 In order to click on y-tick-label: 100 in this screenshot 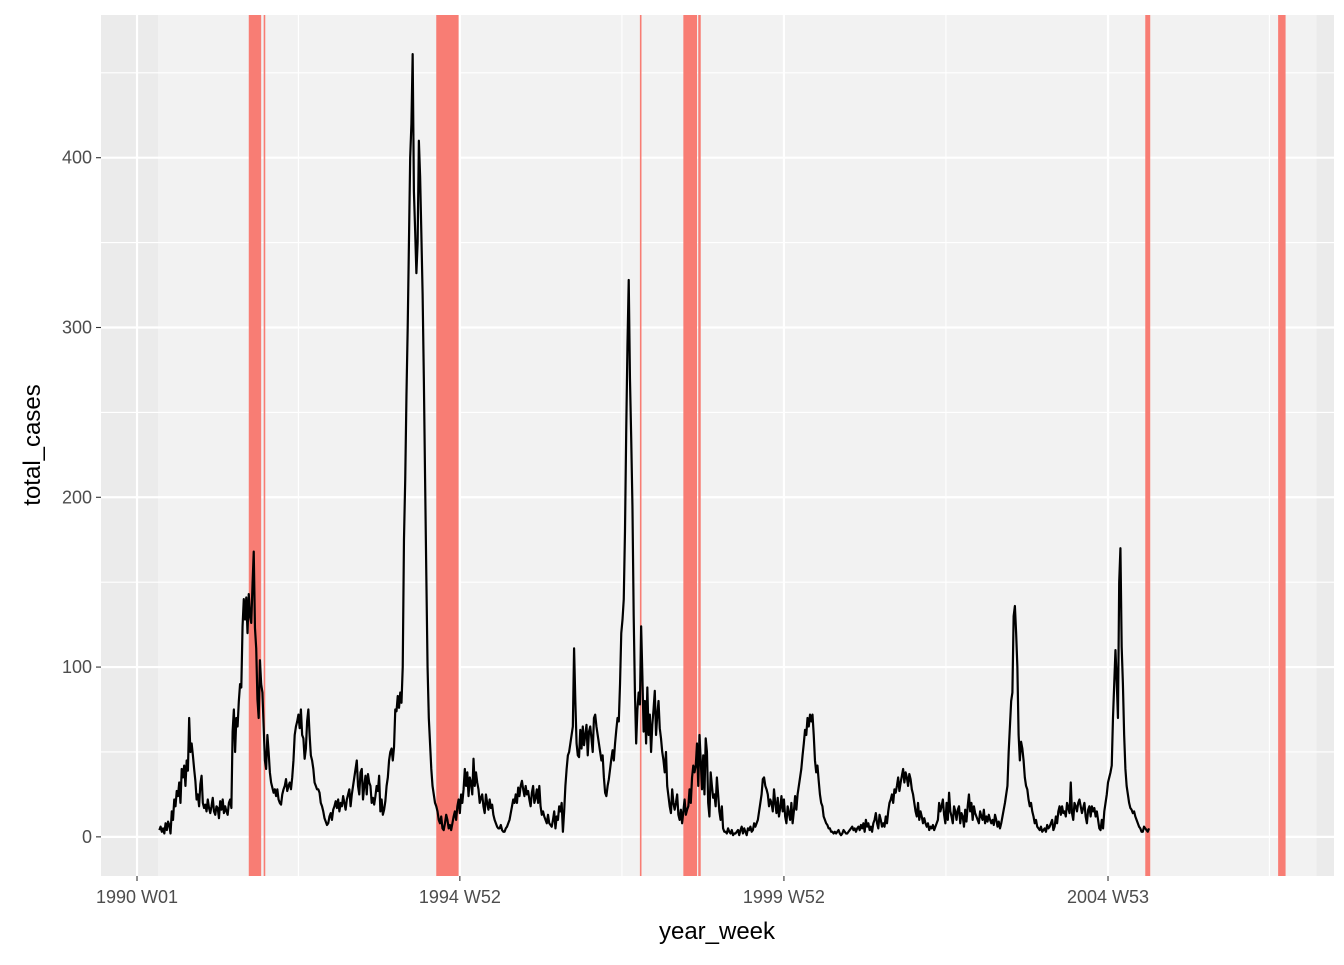, I will do `click(77, 667)`.